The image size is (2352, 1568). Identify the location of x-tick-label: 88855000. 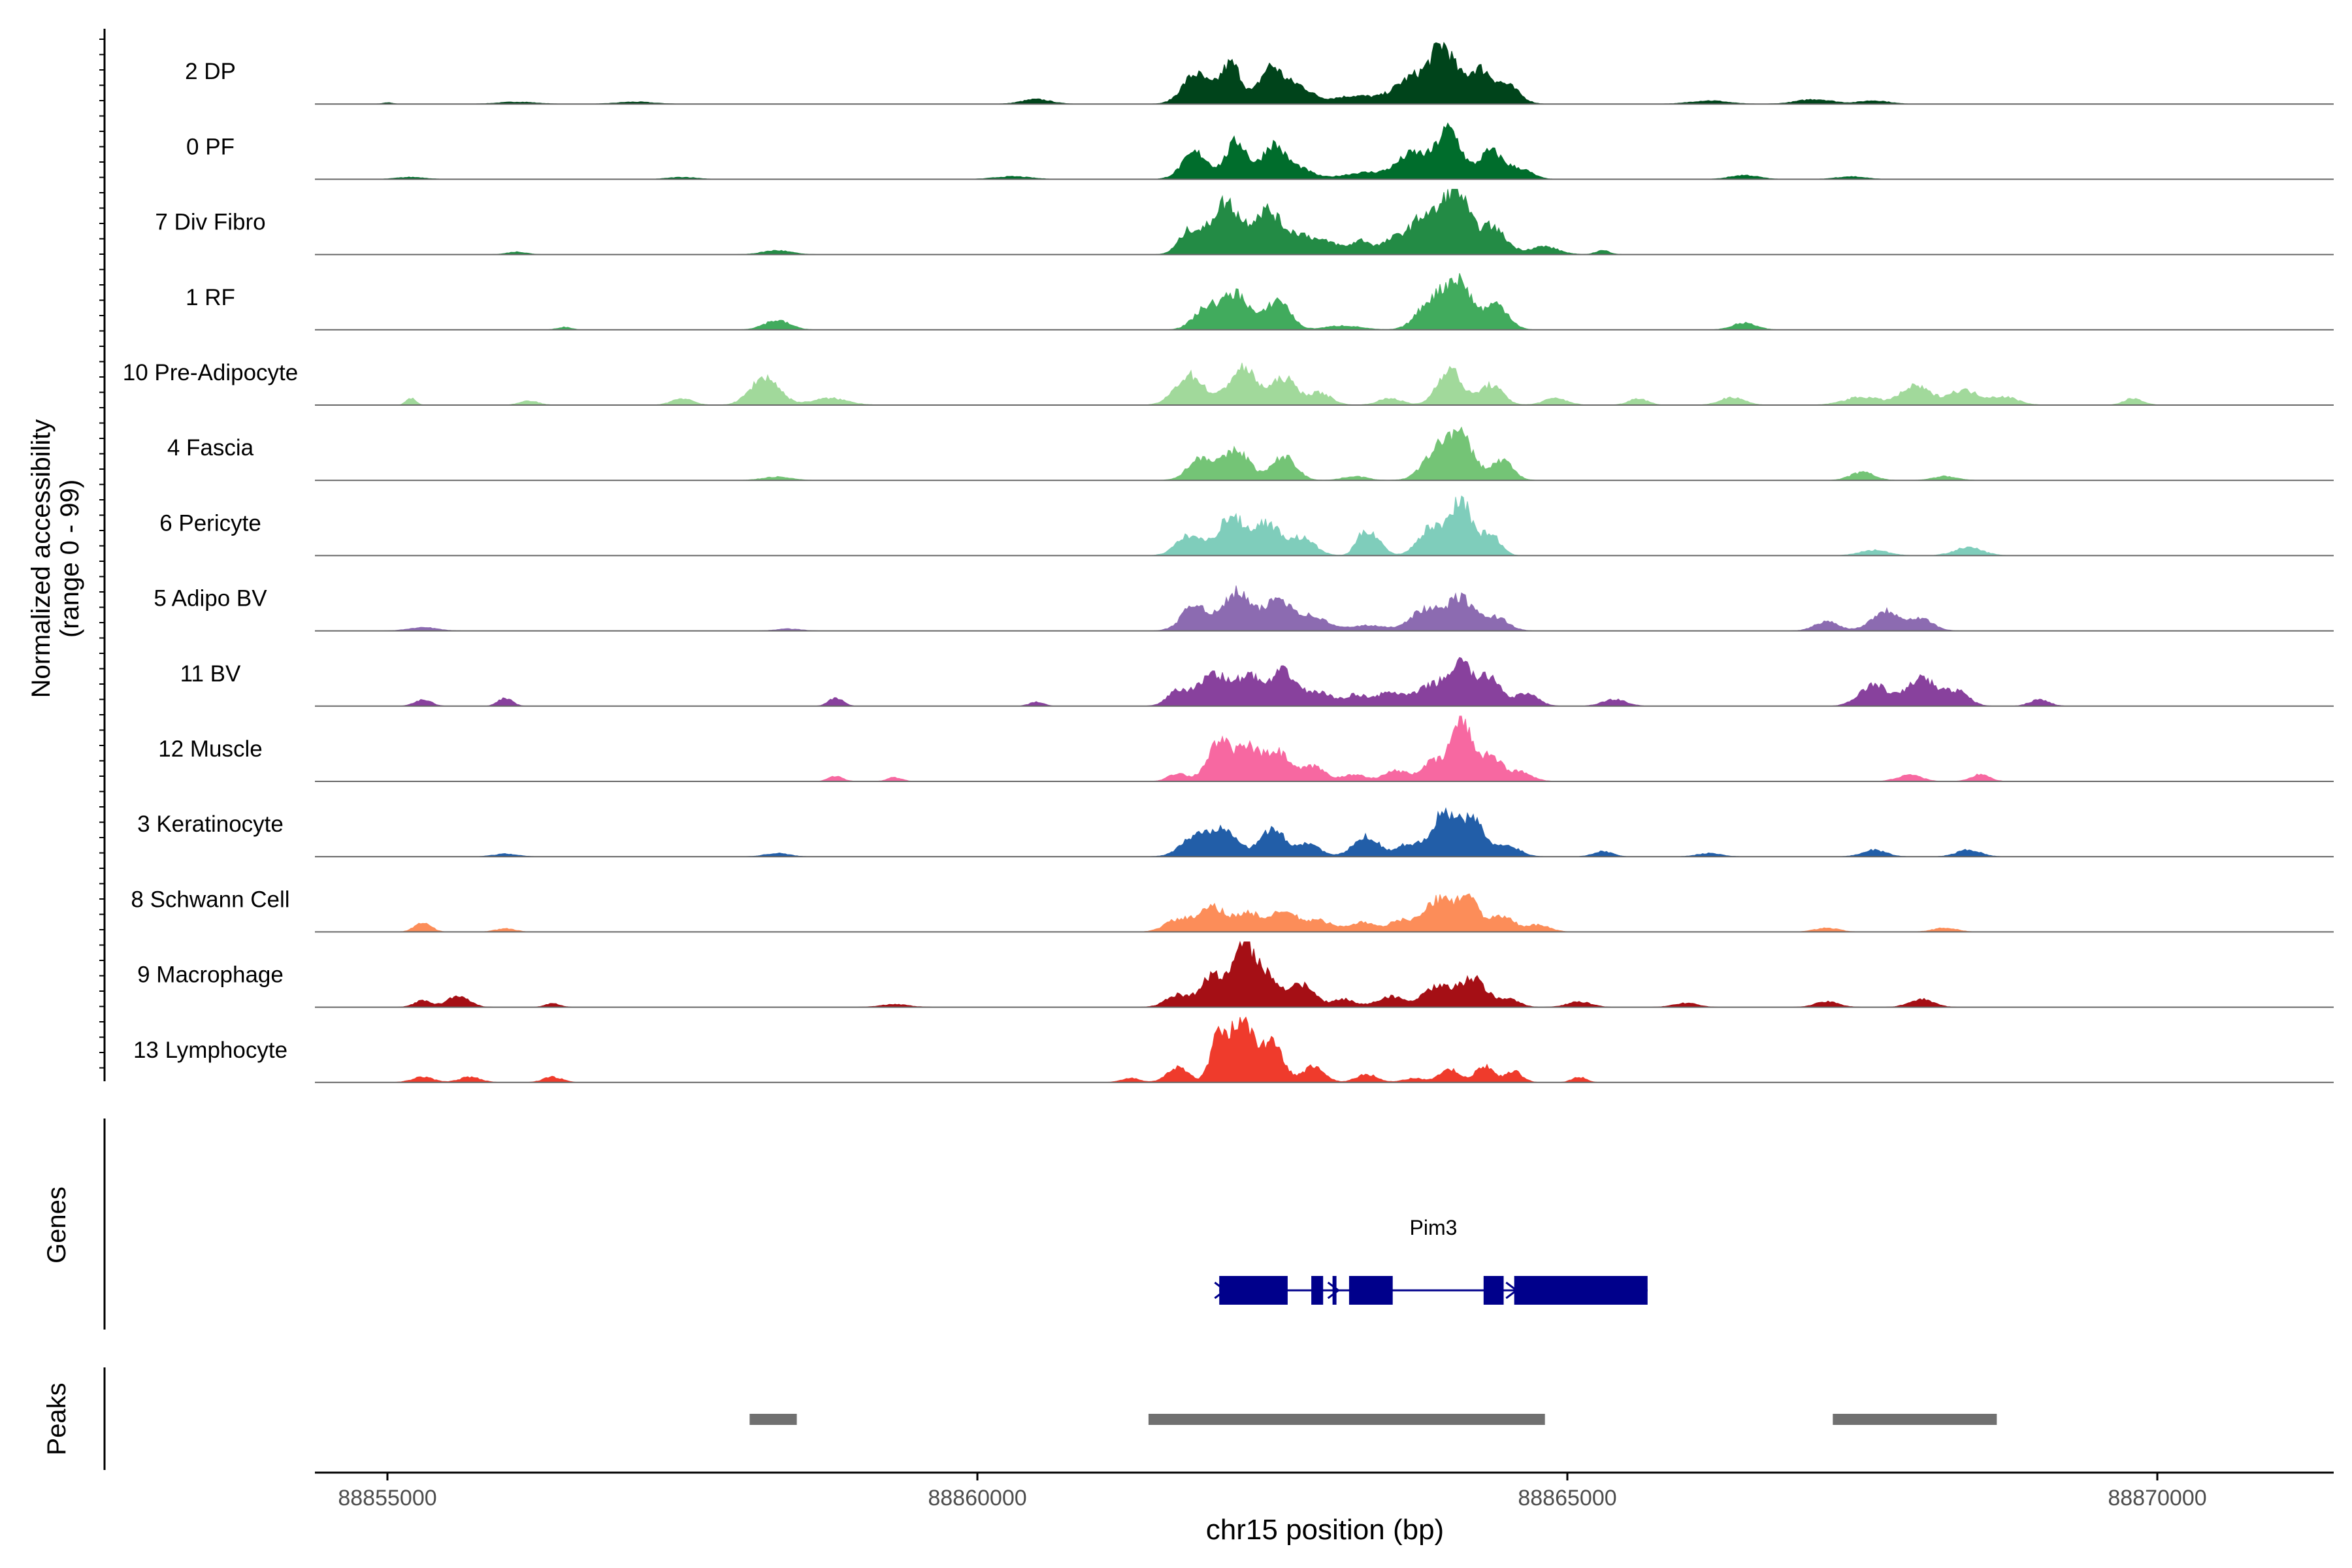
(387, 1498).